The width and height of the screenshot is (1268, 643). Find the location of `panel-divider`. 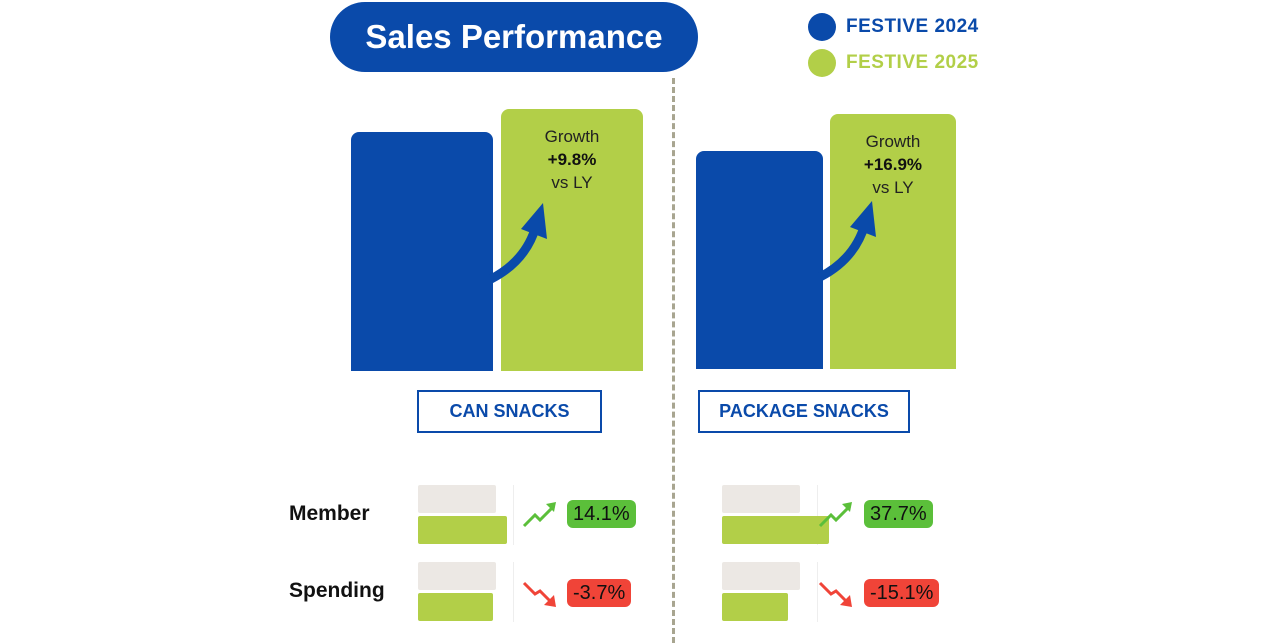

panel-divider is located at coordinates (673, 360).